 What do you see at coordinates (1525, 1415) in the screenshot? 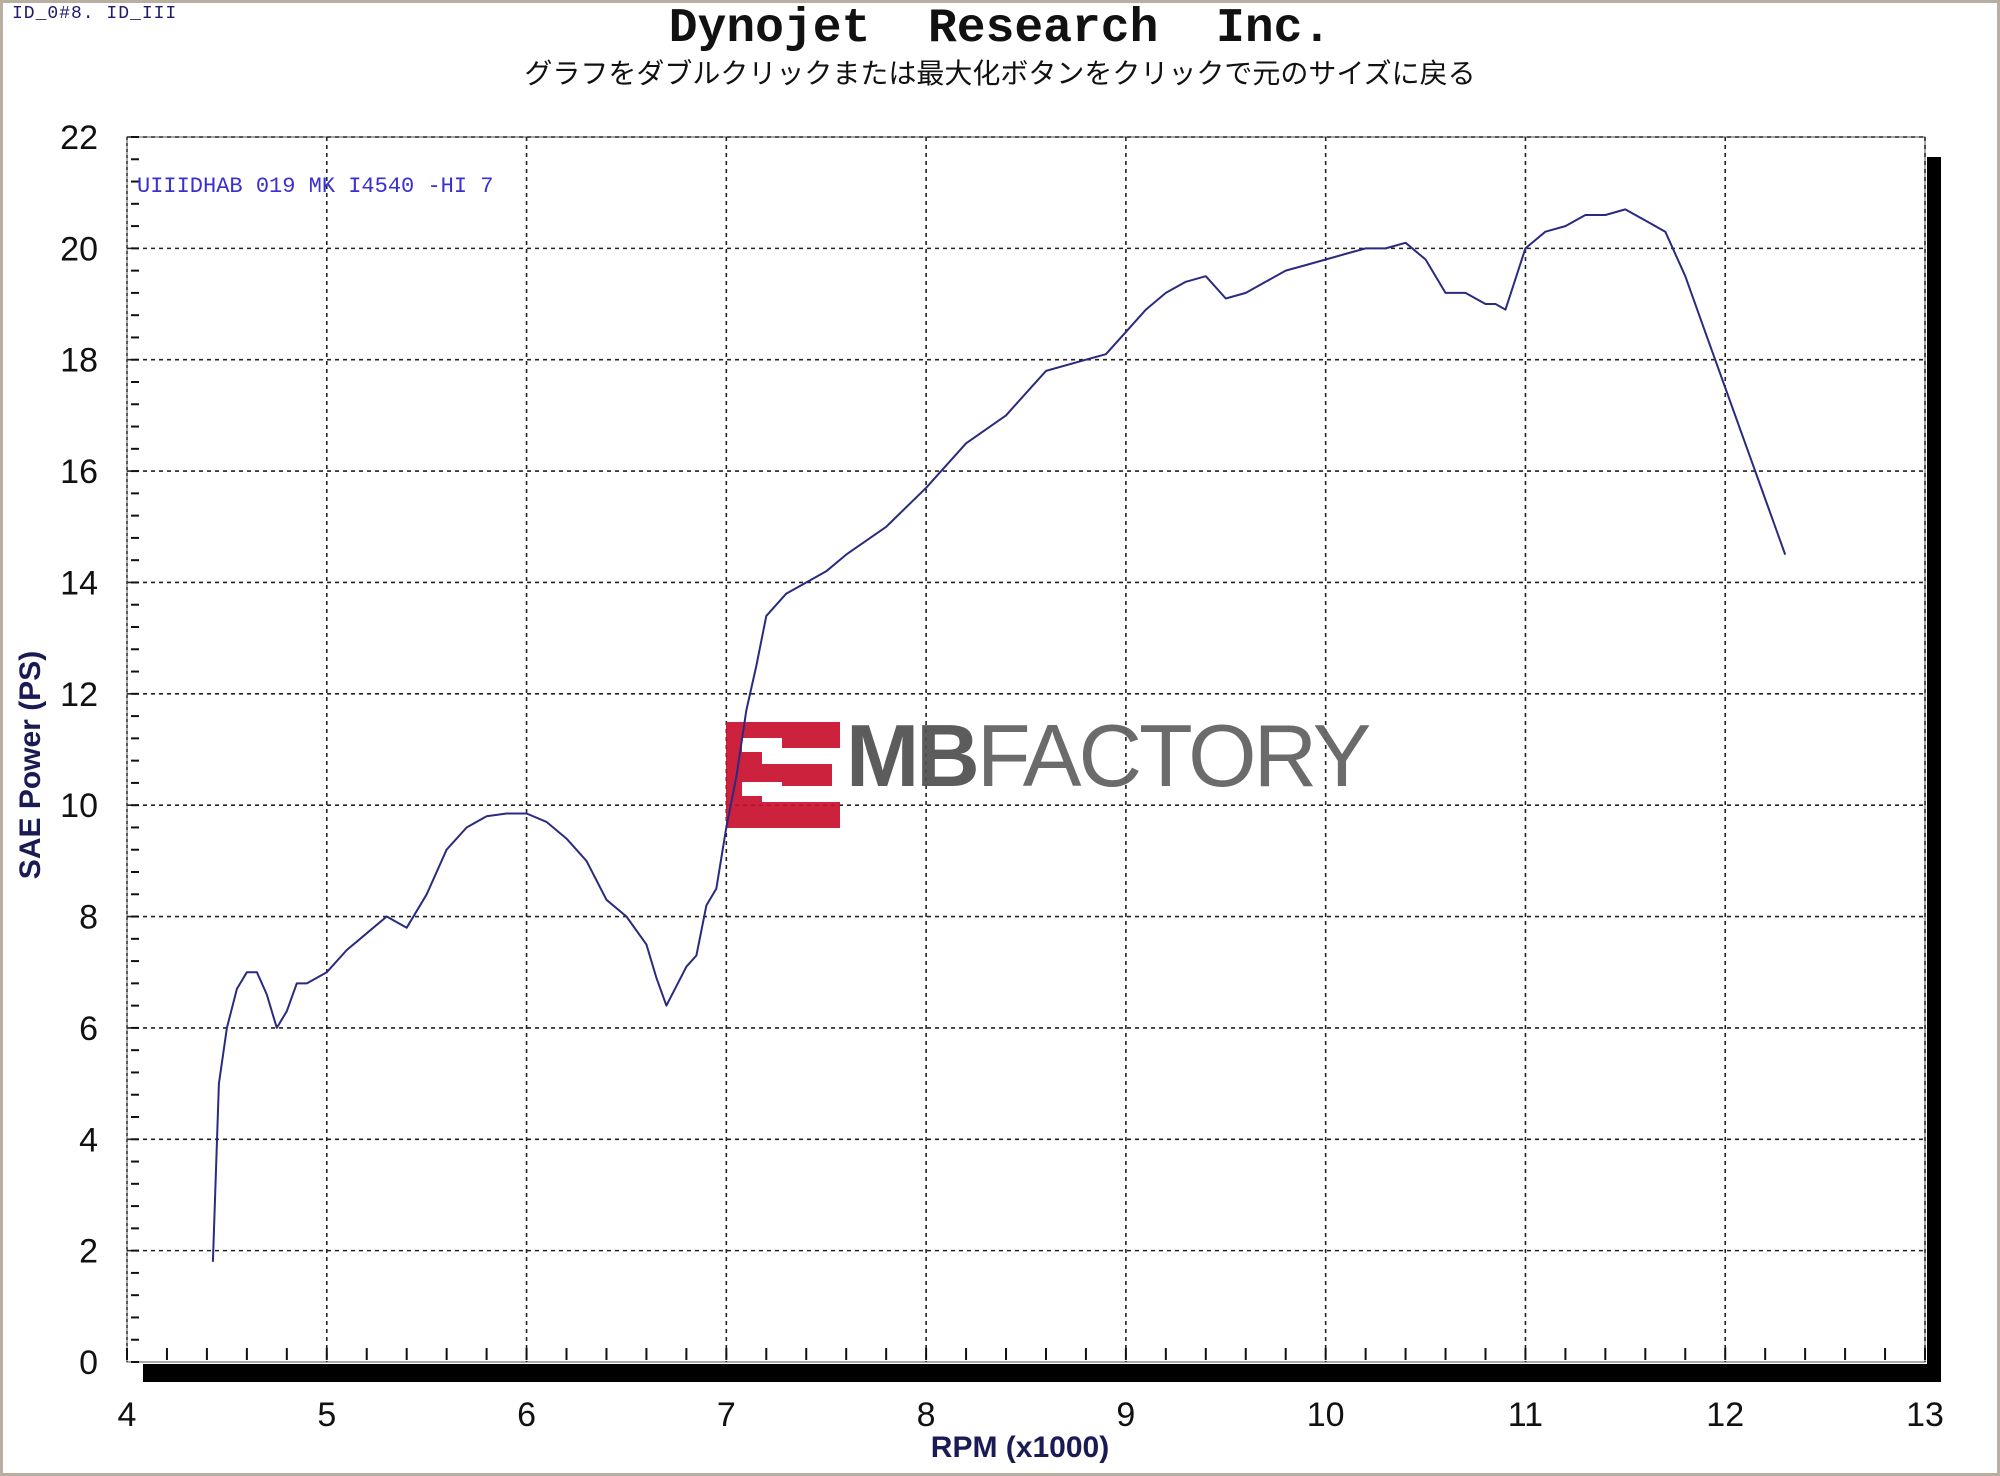
I see `x-tick-label: 11` at bounding box center [1525, 1415].